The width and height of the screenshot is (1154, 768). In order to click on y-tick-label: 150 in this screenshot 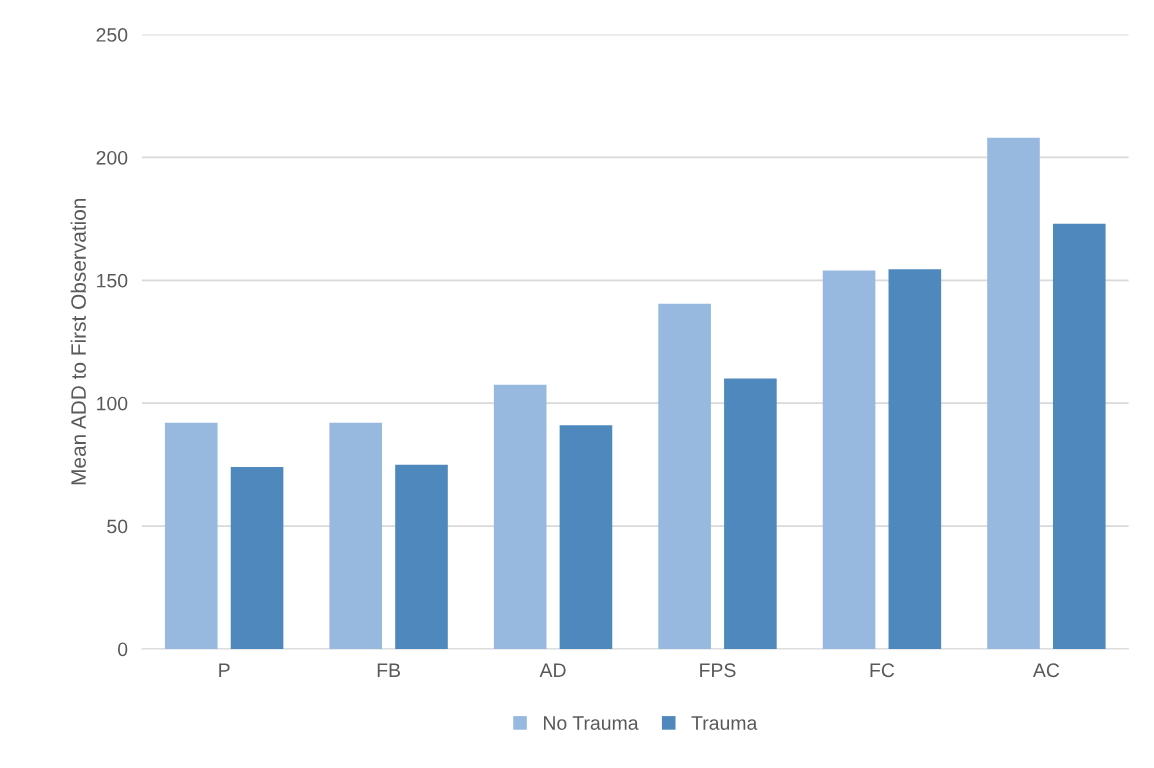, I will do `click(112, 280)`.